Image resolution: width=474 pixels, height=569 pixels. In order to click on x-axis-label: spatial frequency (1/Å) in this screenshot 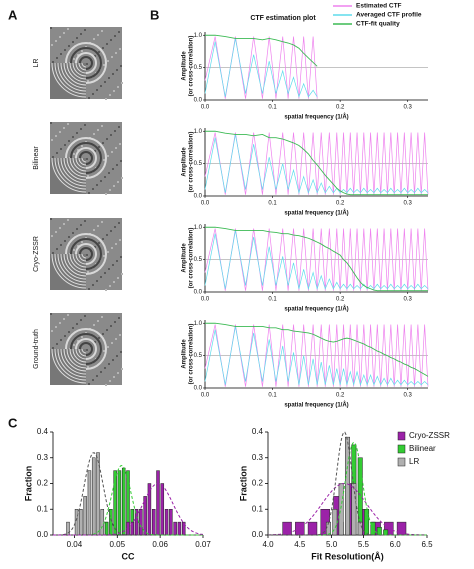, I will do `click(316, 117)`.